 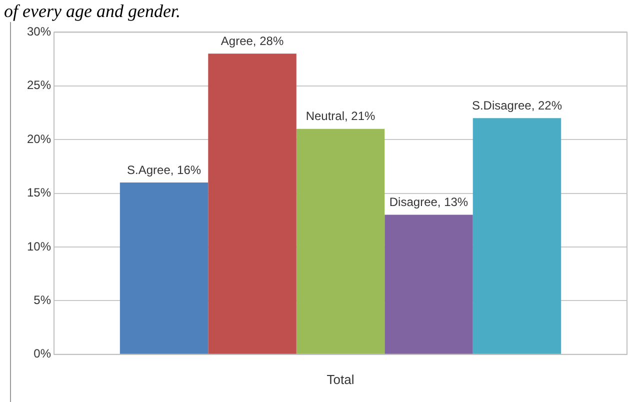 I want to click on data-label: S.Disagree, 22%, so click(x=517, y=105).